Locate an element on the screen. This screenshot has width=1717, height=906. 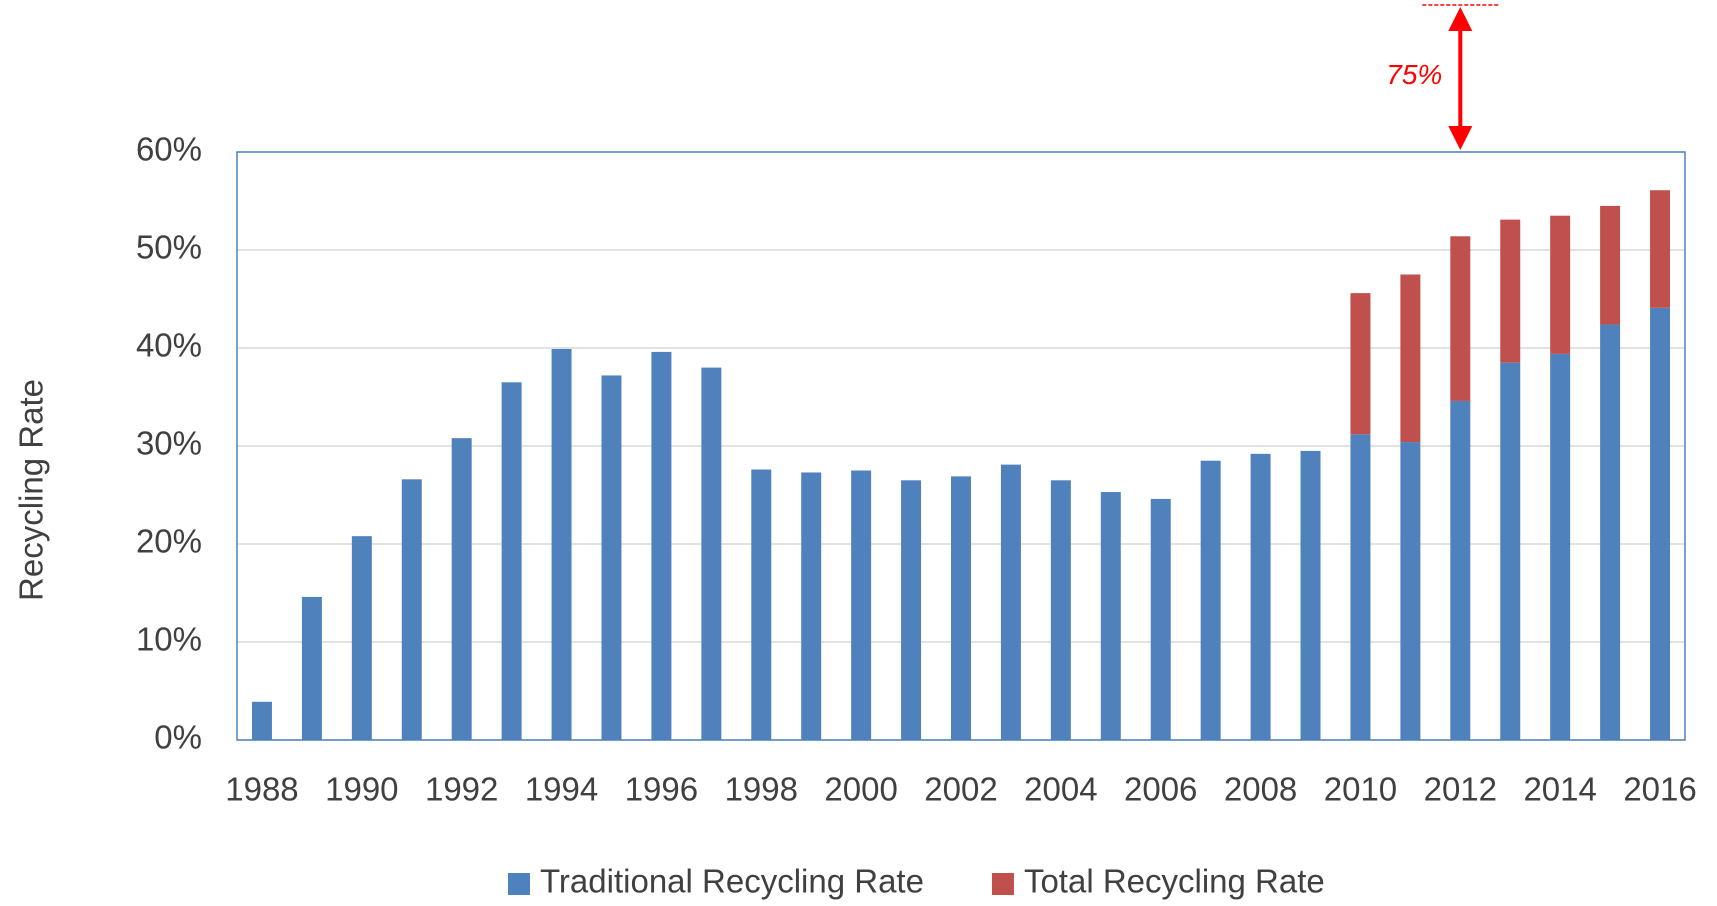
y-tick-label: 60% is located at coordinates (169, 149).